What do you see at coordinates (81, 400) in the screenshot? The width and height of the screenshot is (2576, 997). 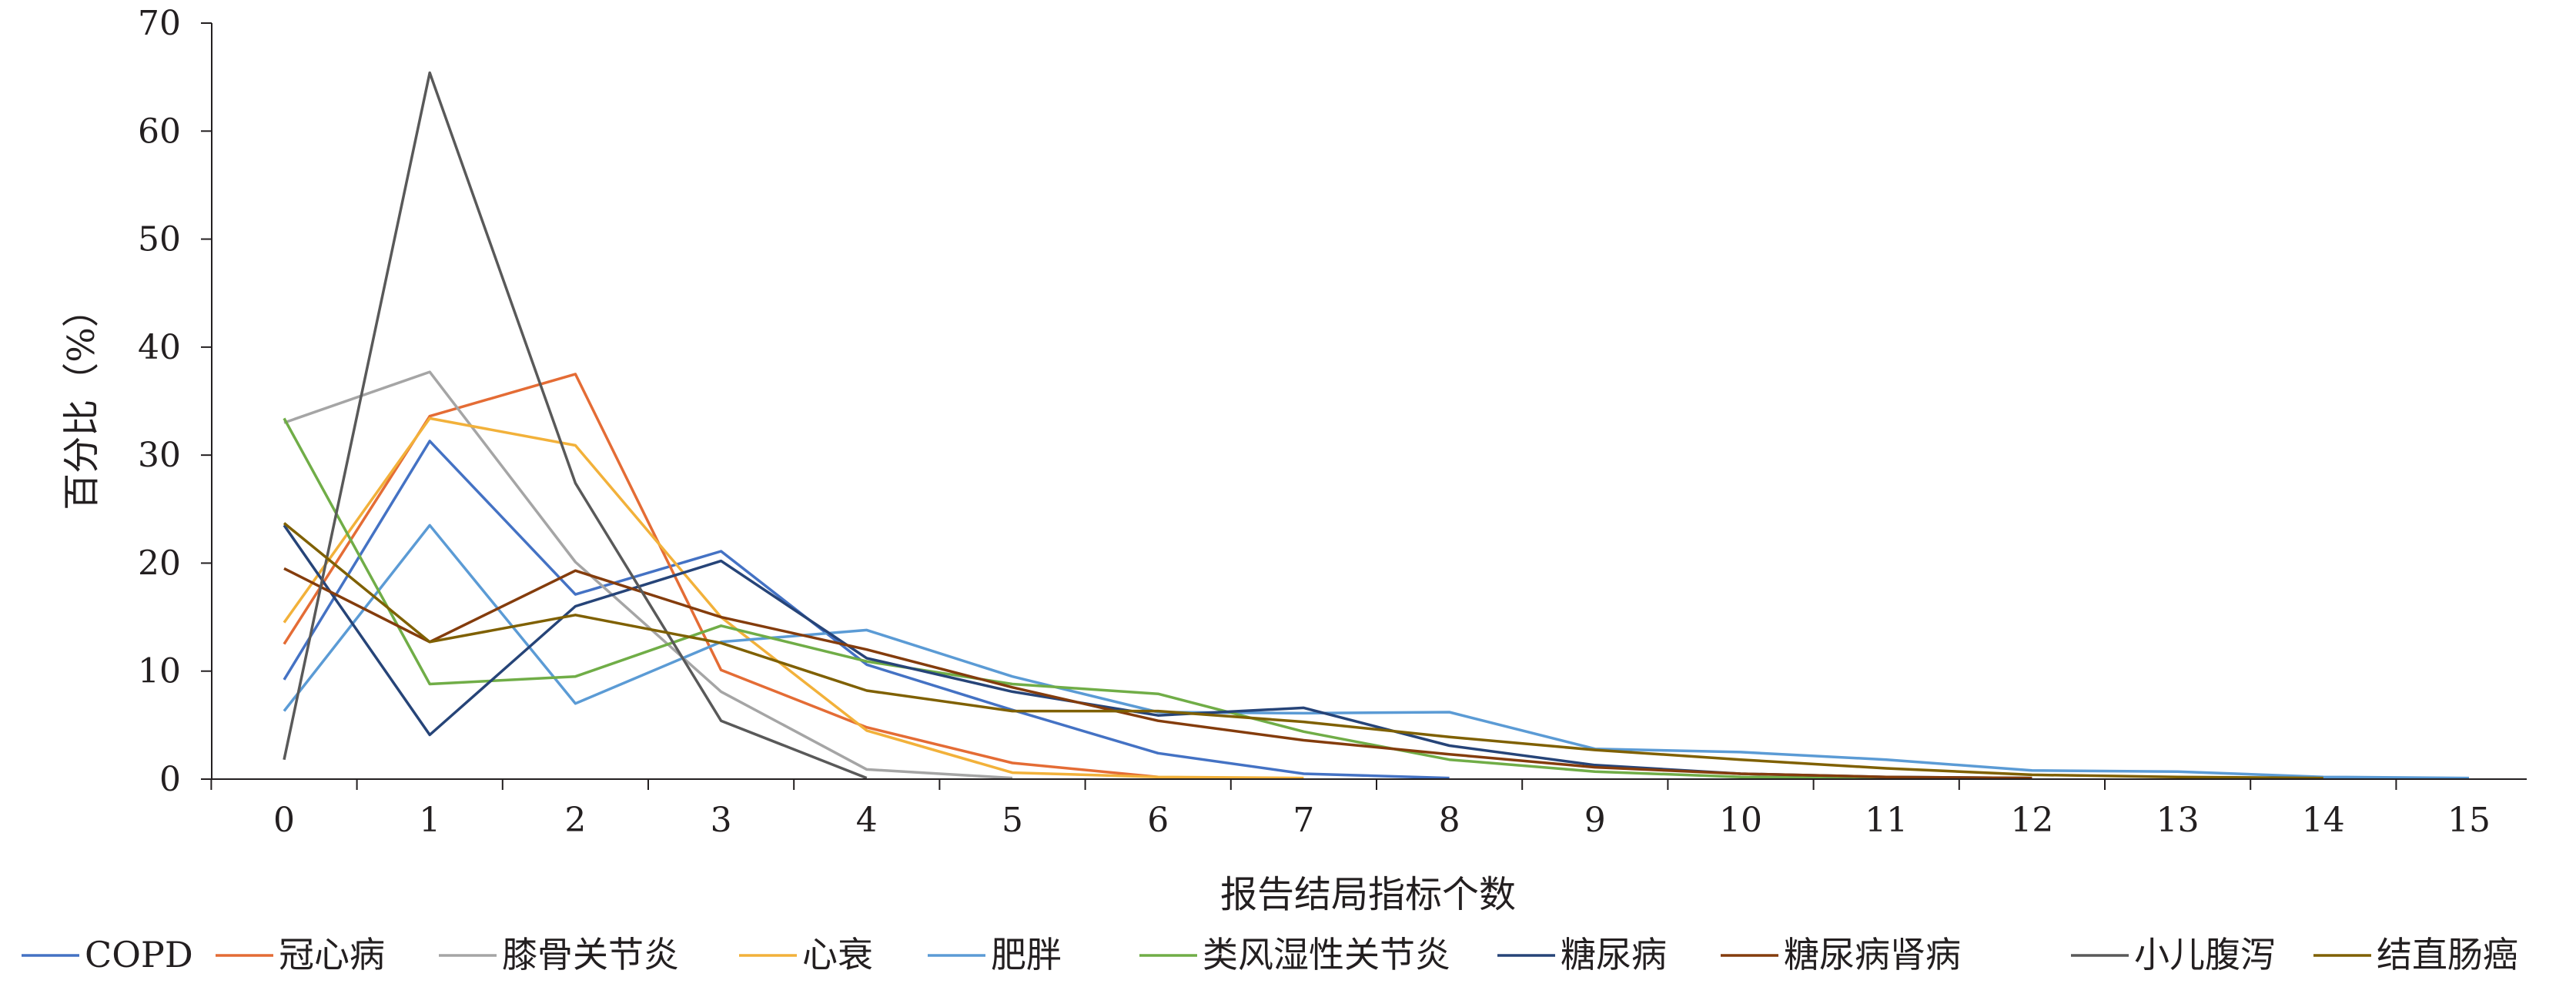 I see `y-axis-title: 百分比（%）` at bounding box center [81, 400].